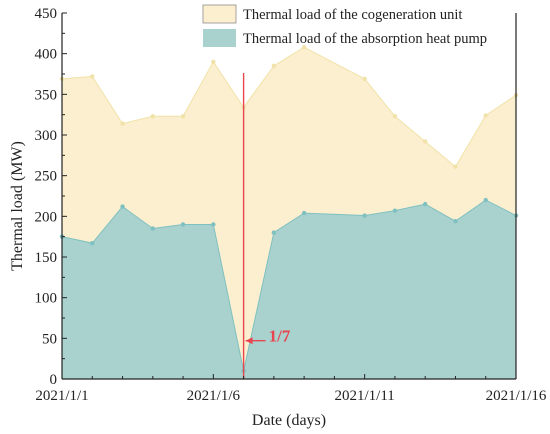 This screenshot has width=550, height=434. What do you see at coordinates (46, 136) in the screenshot?
I see `y-tick-label: 300` at bounding box center [46, 136].